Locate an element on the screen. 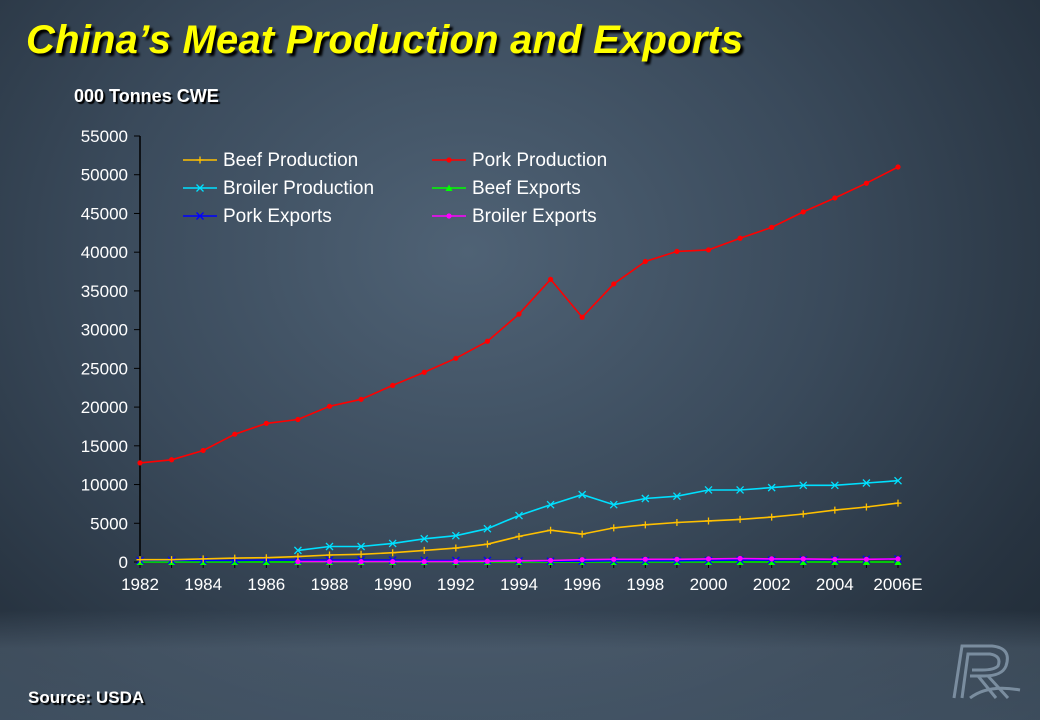  y-tick-label: 0 is located at coordinates (123, 562).